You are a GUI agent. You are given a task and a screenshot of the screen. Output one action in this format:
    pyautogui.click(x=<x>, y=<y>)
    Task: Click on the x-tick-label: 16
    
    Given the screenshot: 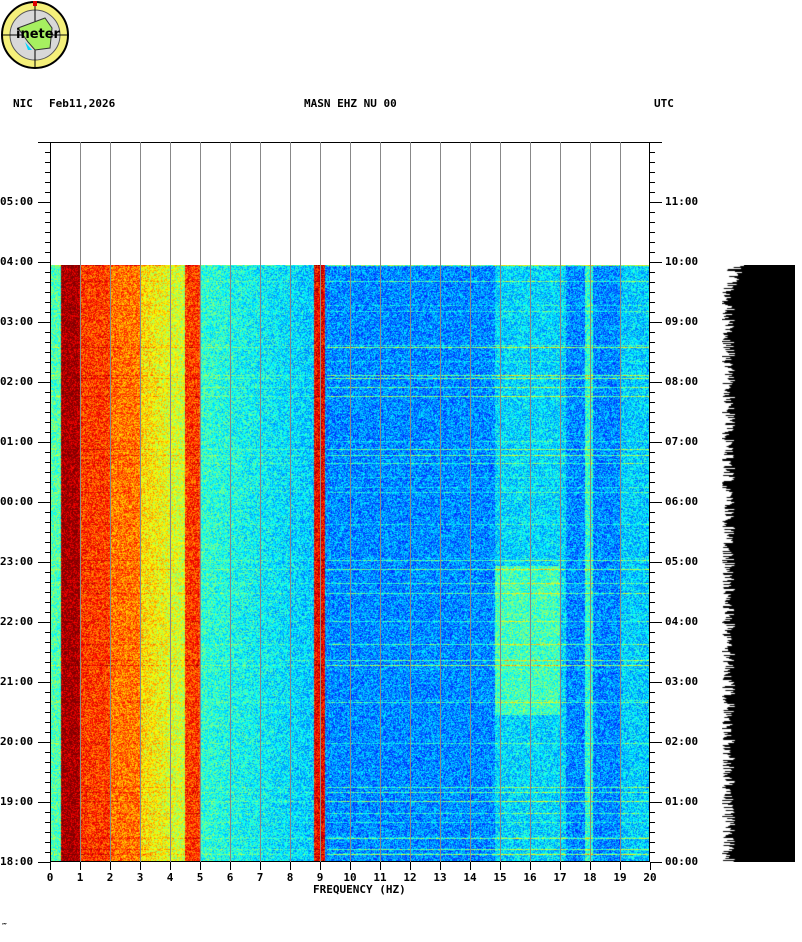 What is the action you would take?
    pyautogui.click(x=530, y=877)
    